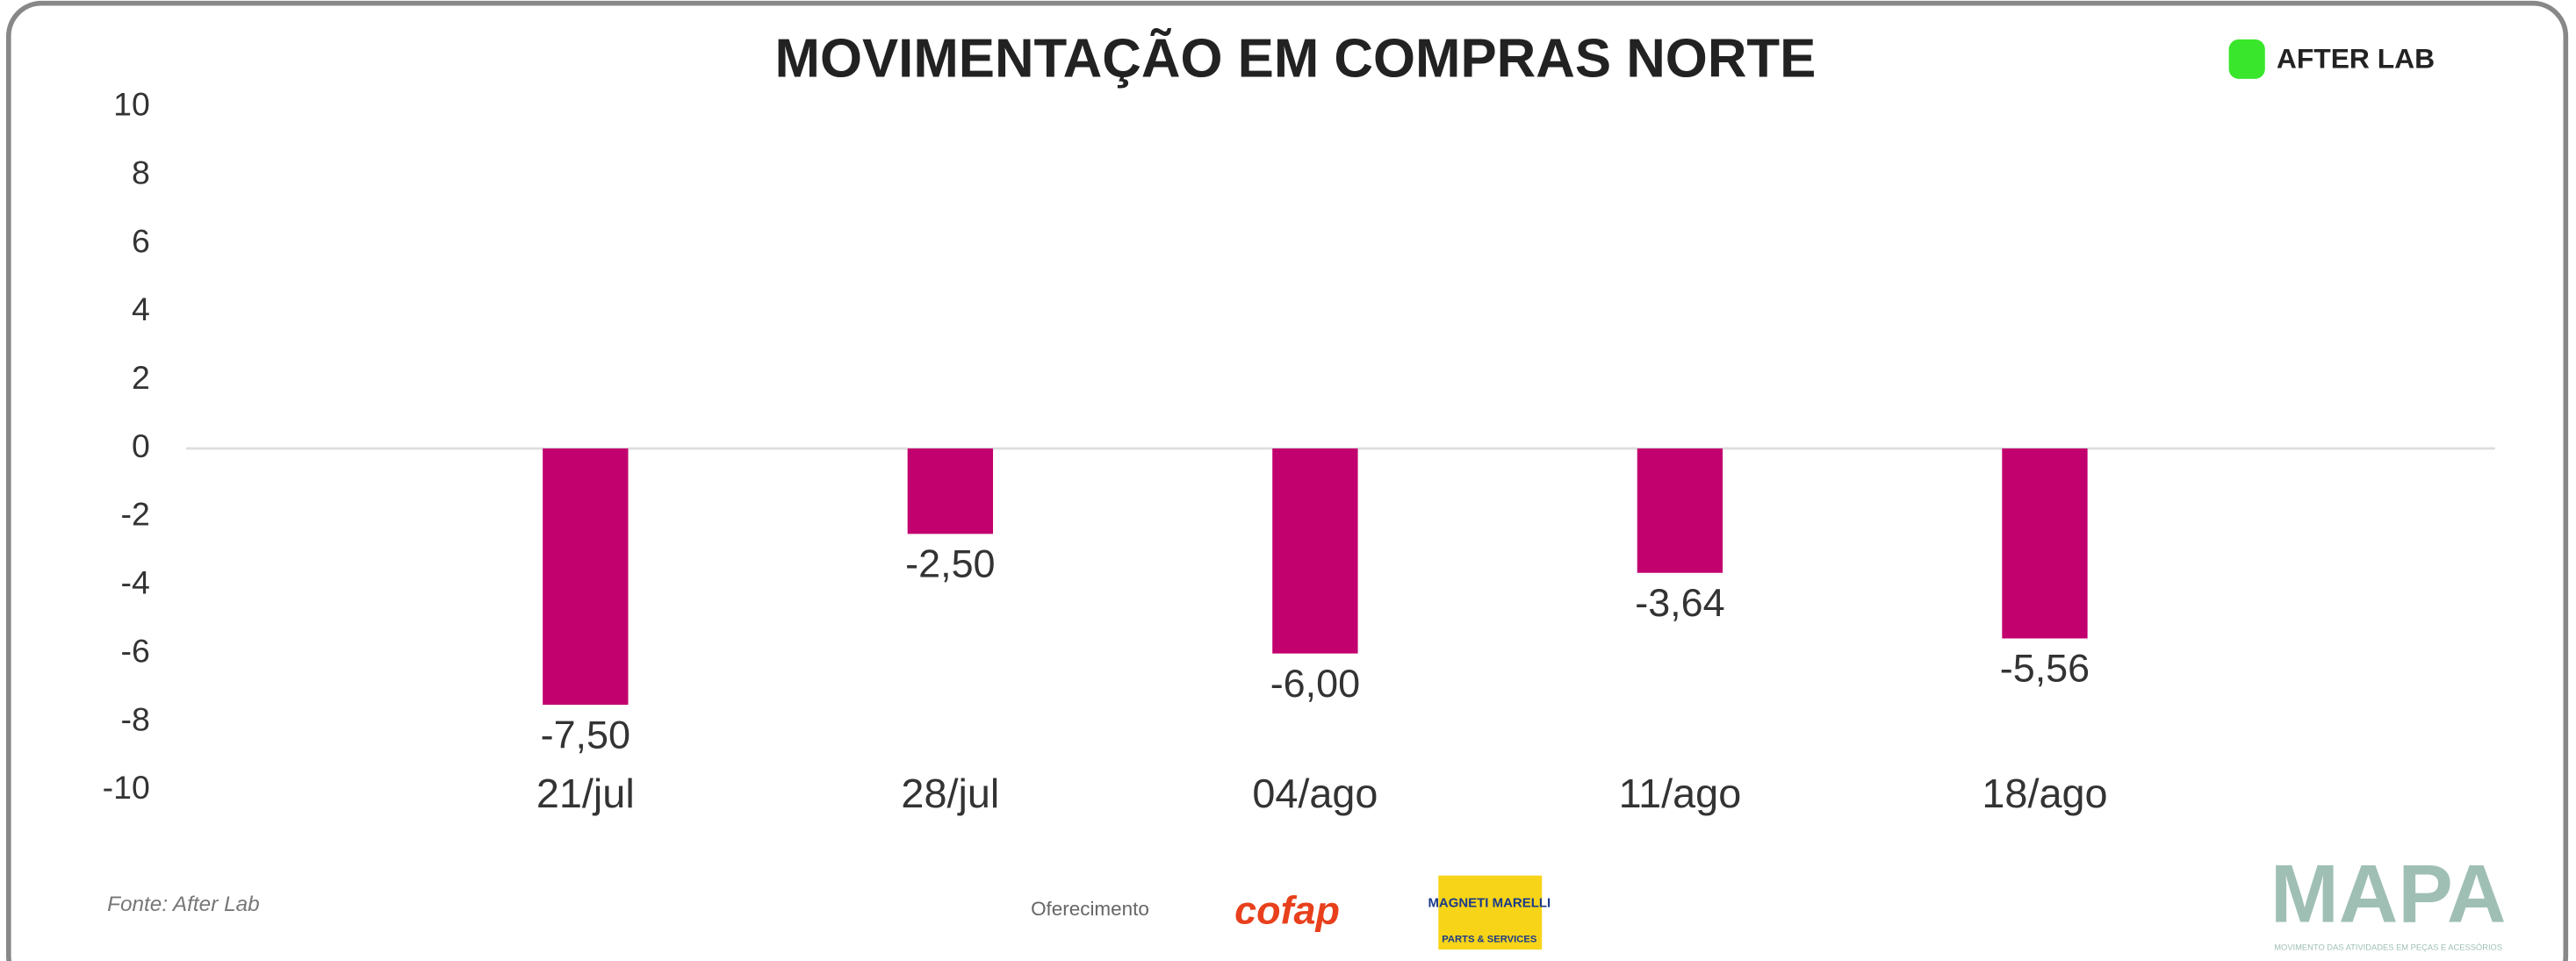 This screenshot has height=961, width=2576. I want to click on x-tick-label: 21/jul, so click(585, 793).